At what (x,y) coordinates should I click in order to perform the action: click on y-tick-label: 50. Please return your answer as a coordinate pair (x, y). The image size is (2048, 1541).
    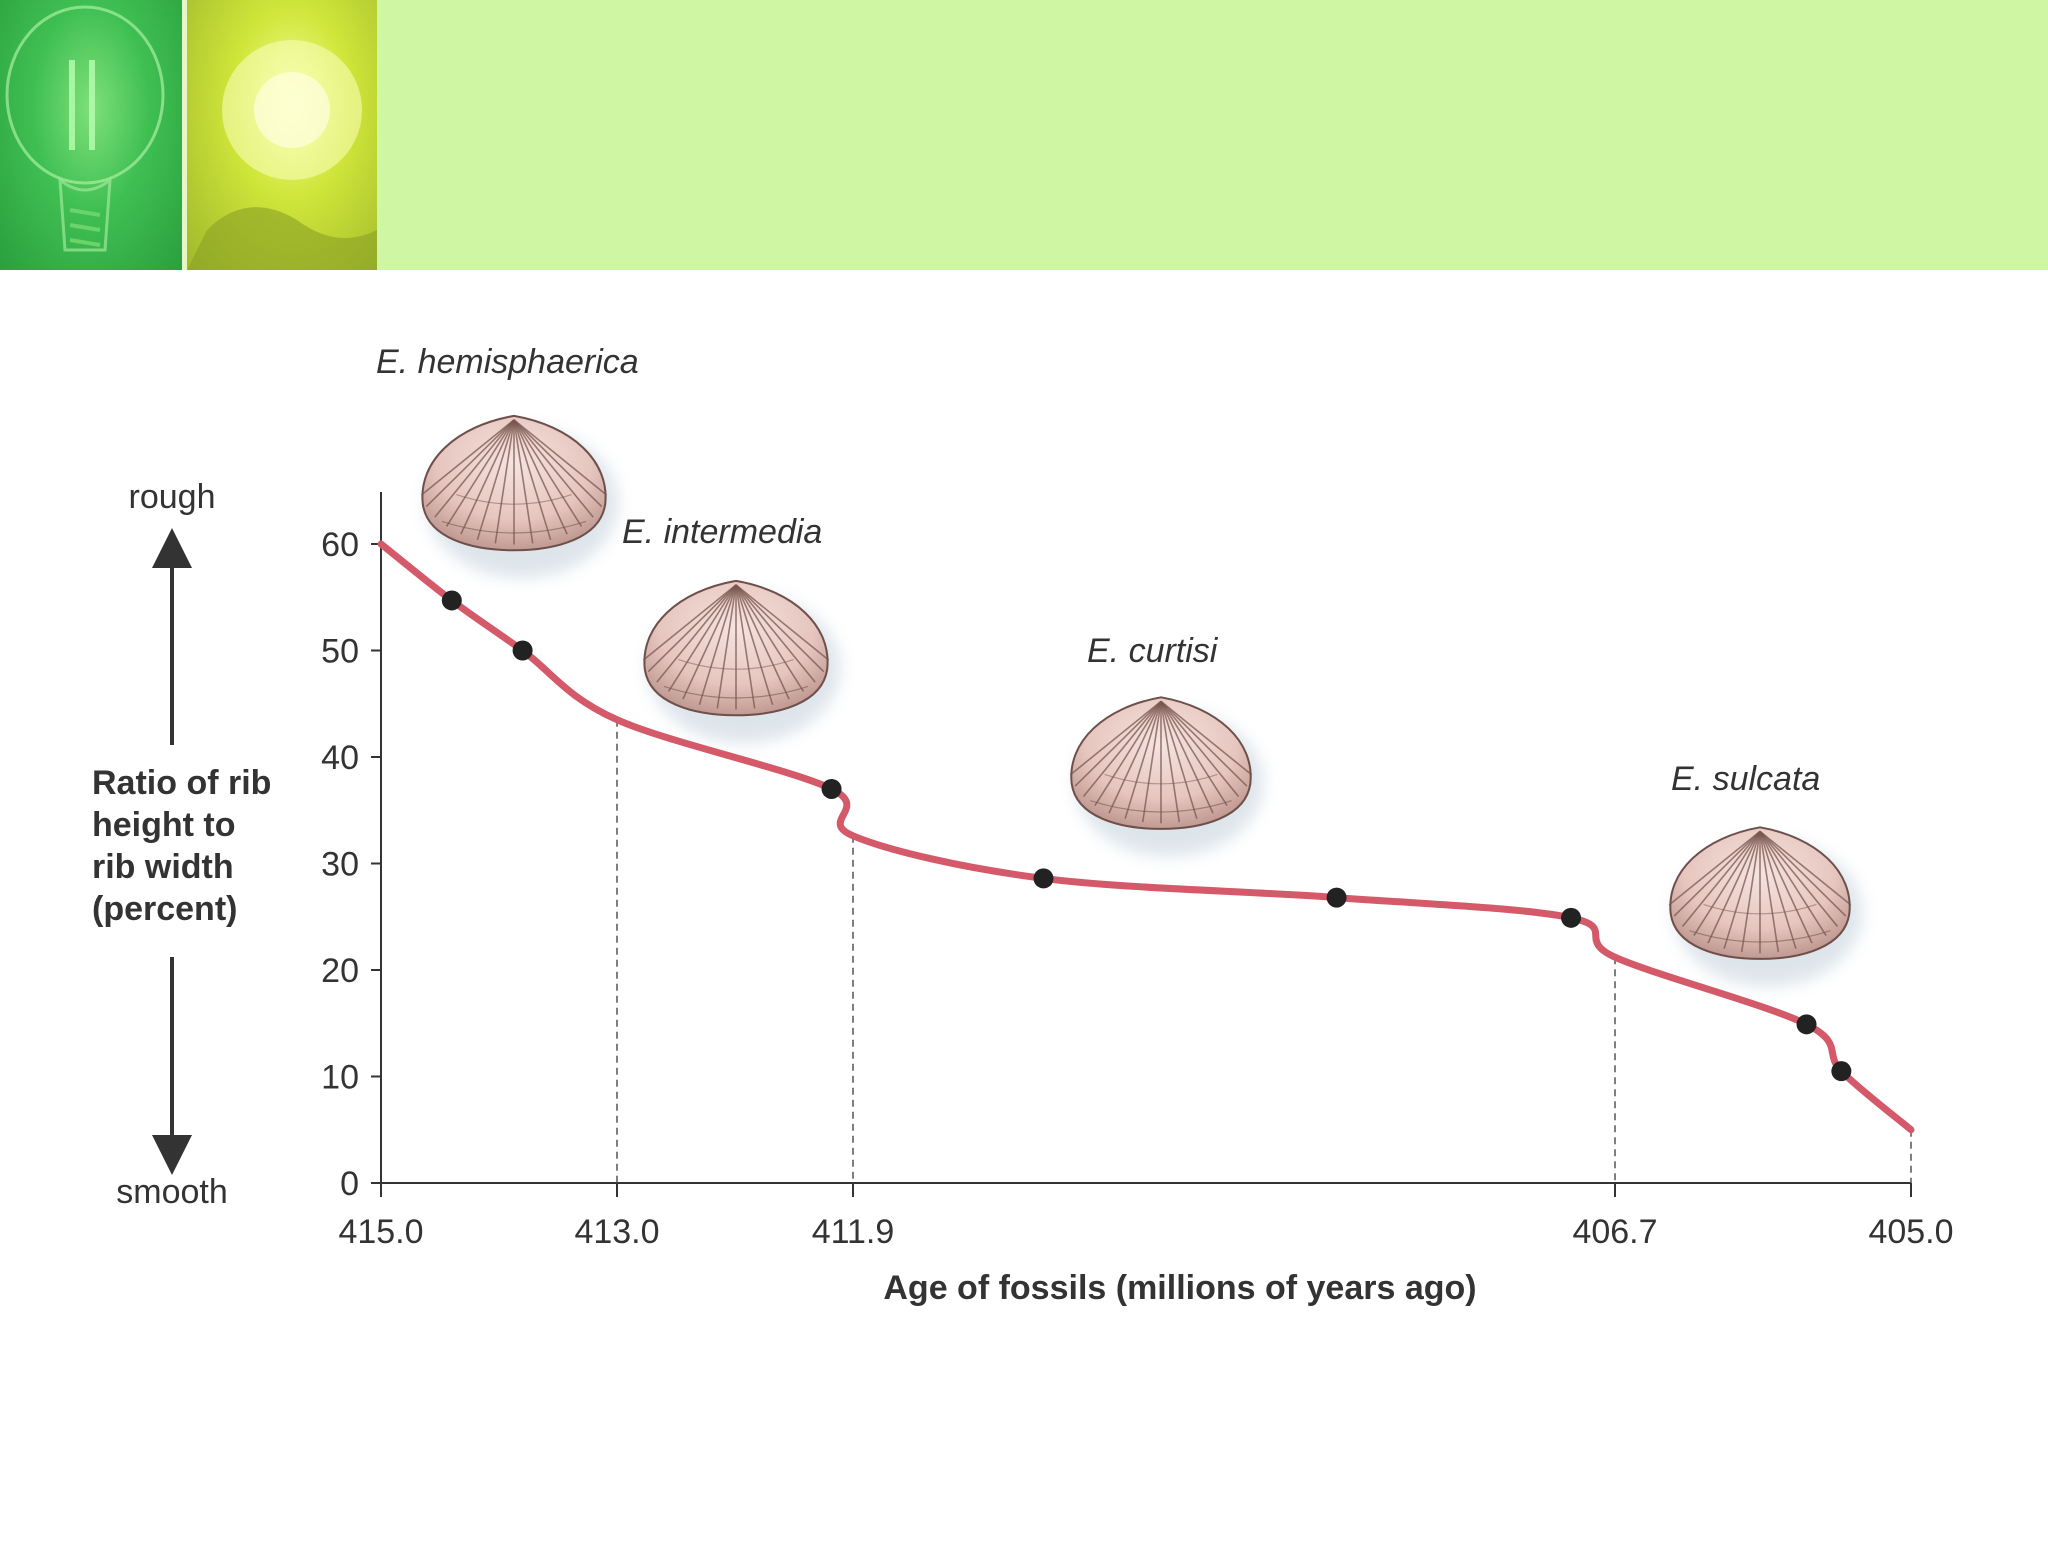
    Looking at the image, I should click on (340, 652).